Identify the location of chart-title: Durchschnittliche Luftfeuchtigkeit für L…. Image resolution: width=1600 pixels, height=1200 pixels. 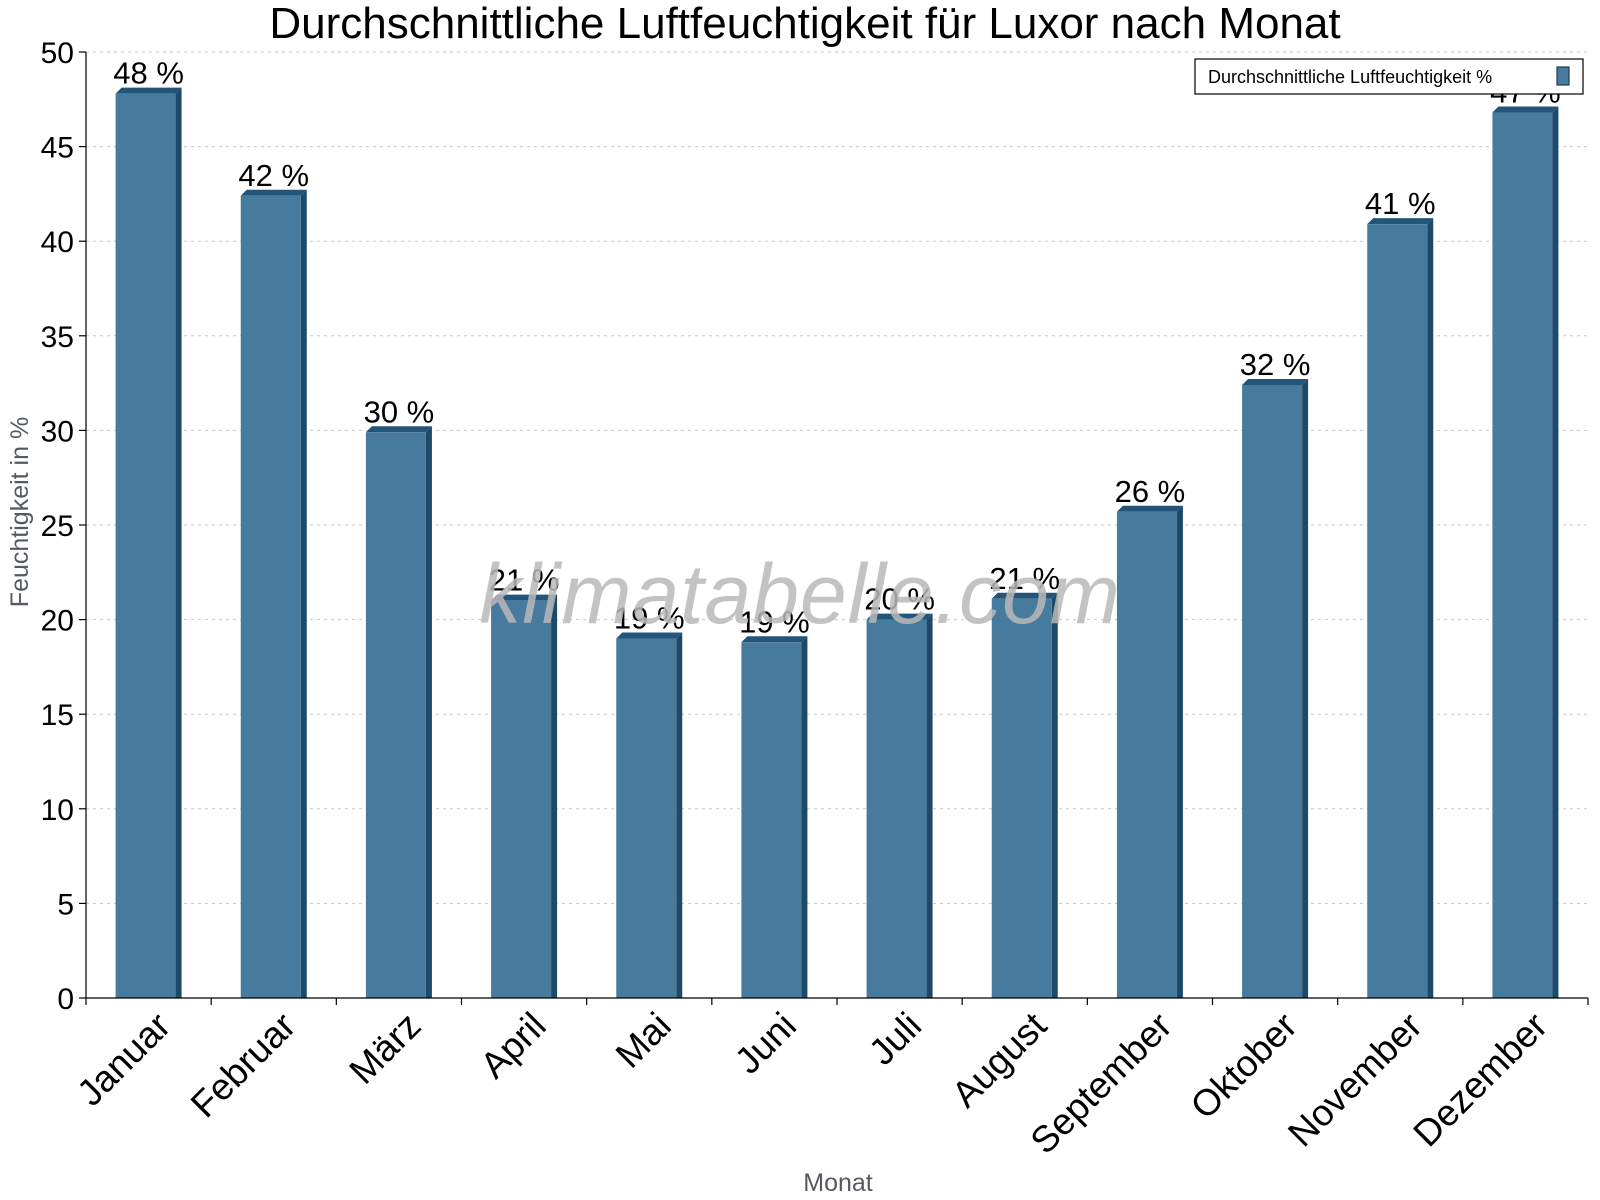
(804, 24).